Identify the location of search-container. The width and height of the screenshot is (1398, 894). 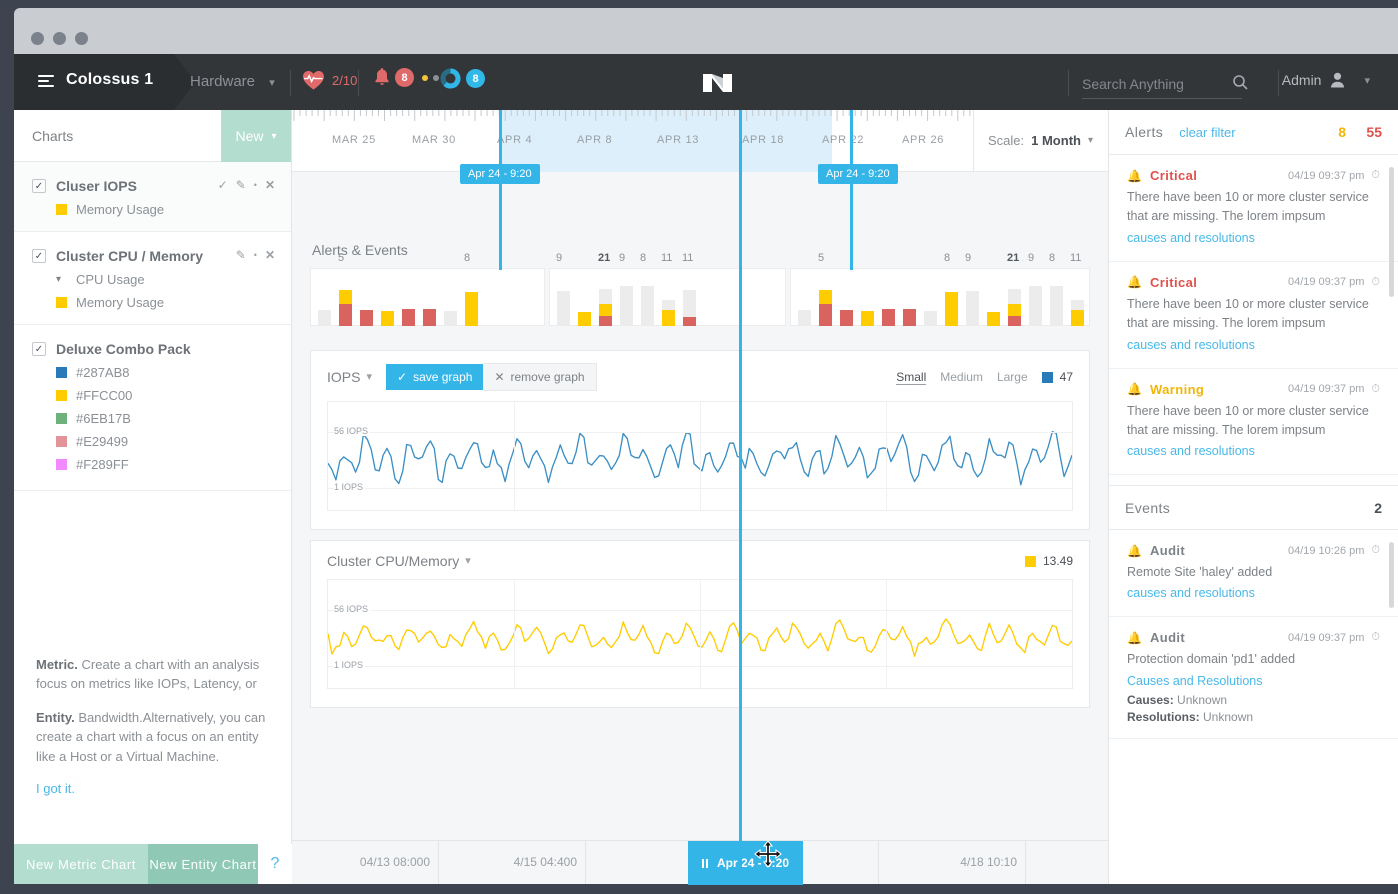
(1173, 85).